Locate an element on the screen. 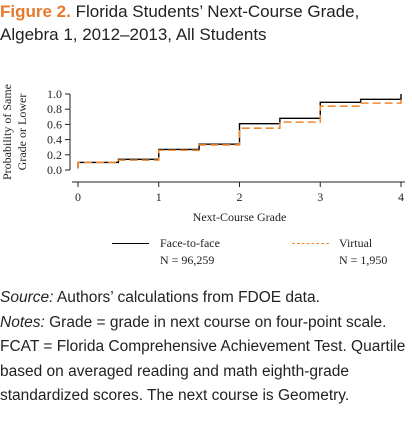  series-line-virtual is located at coordinates (239, 134).